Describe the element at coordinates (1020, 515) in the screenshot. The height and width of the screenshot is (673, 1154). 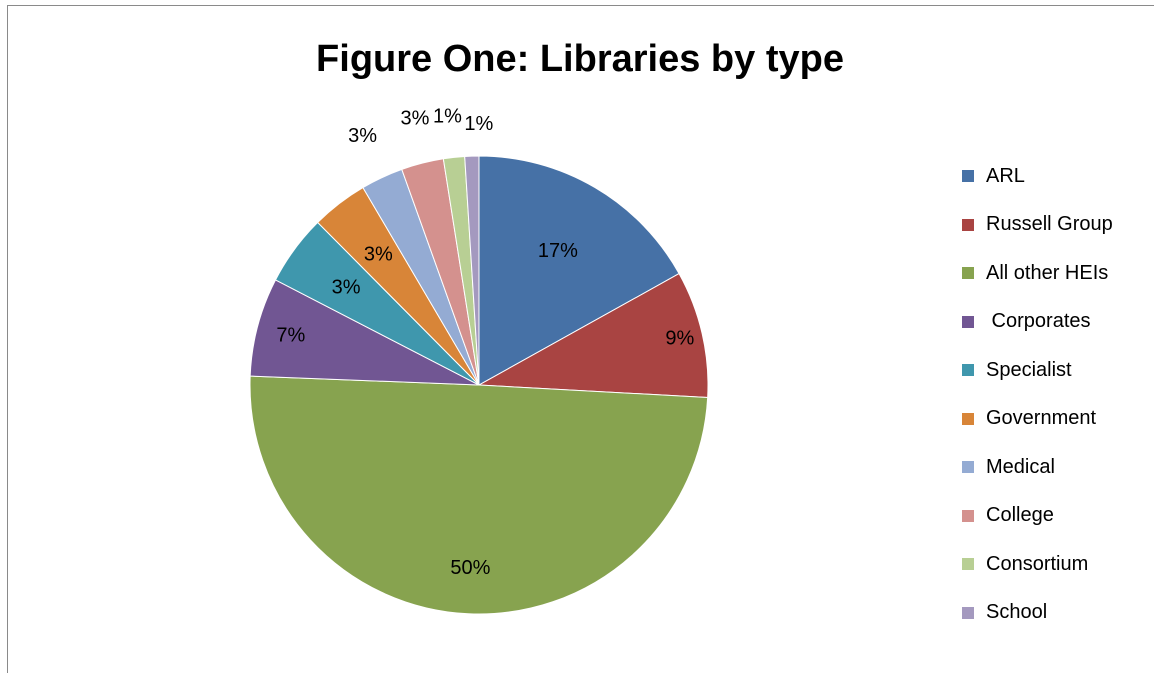
I see `legend-label: College` at that location.